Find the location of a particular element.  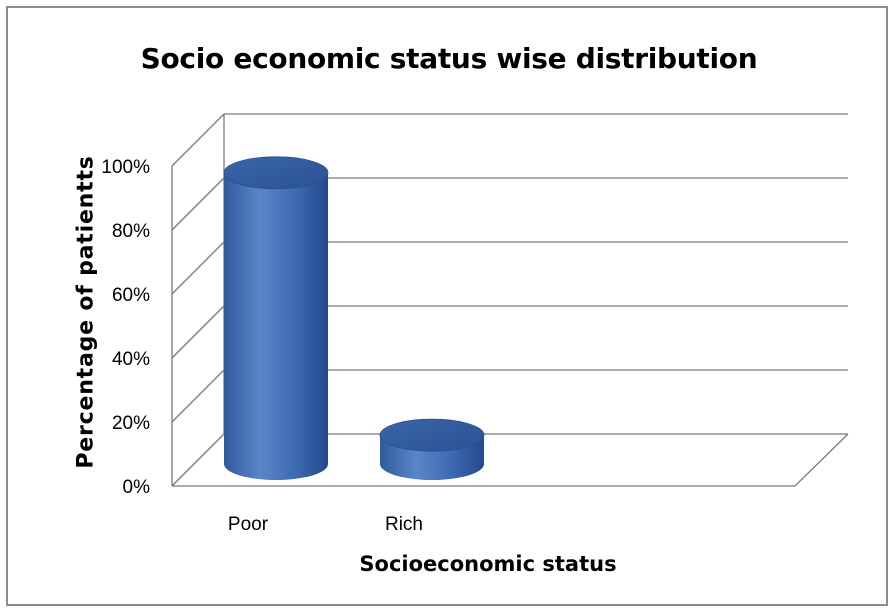

chart-title: Socio economic status wise distribution is located at coordinates (449, 58).